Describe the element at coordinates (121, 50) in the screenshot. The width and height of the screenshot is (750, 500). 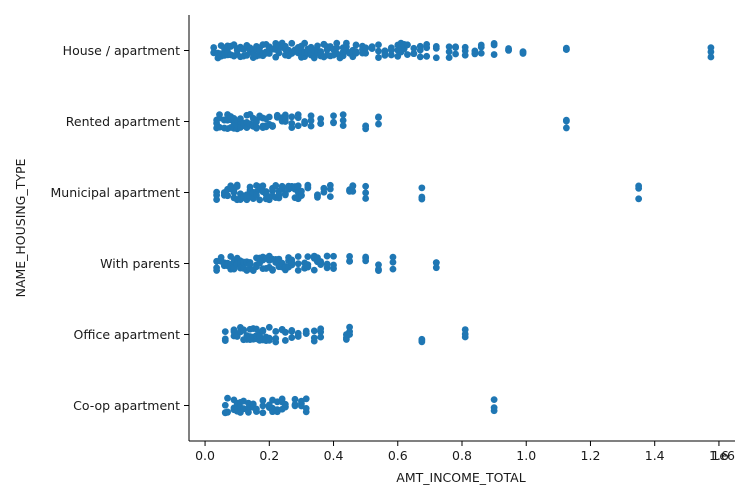
I see `y-tick-label: House / apartment` at that location.